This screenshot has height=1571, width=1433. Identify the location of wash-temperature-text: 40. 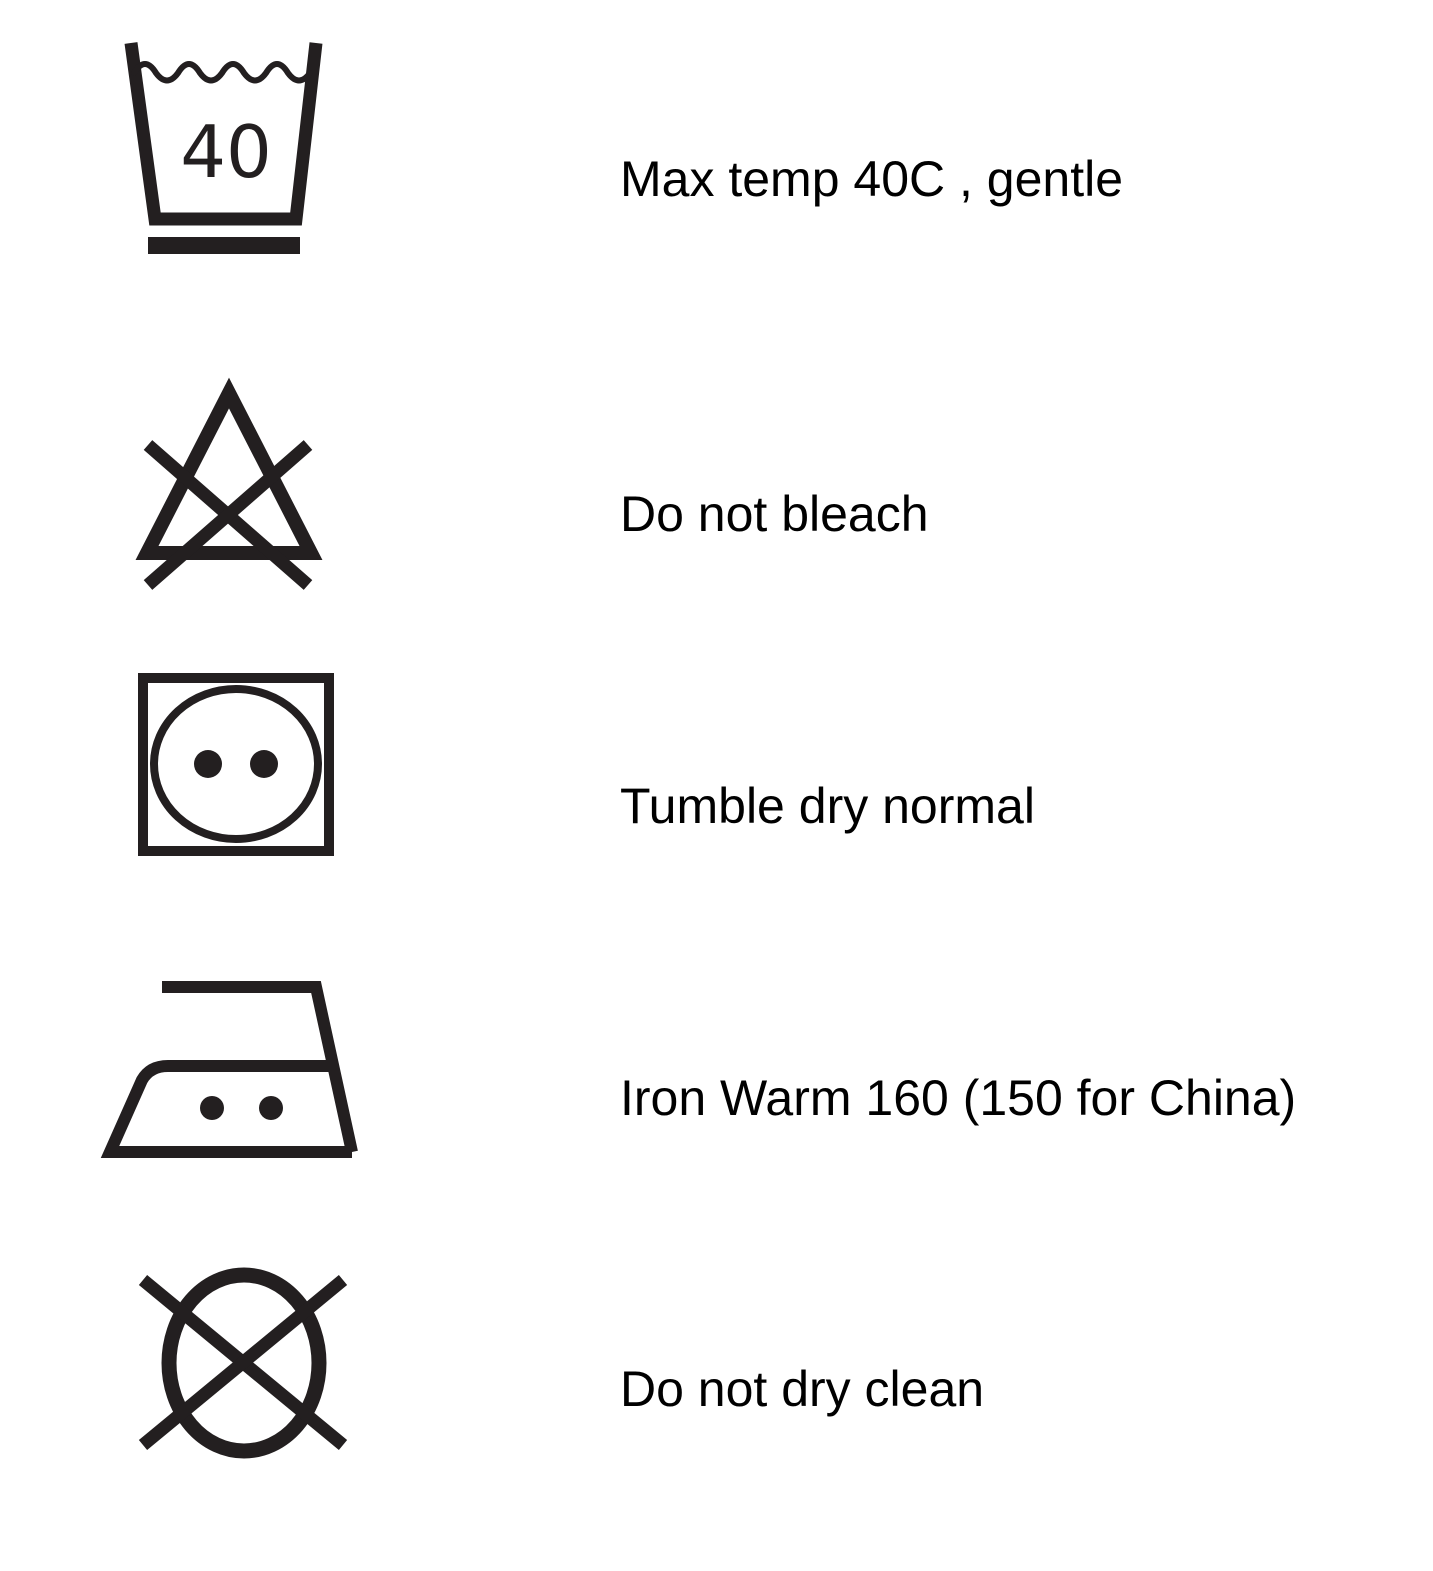
(226, 152).